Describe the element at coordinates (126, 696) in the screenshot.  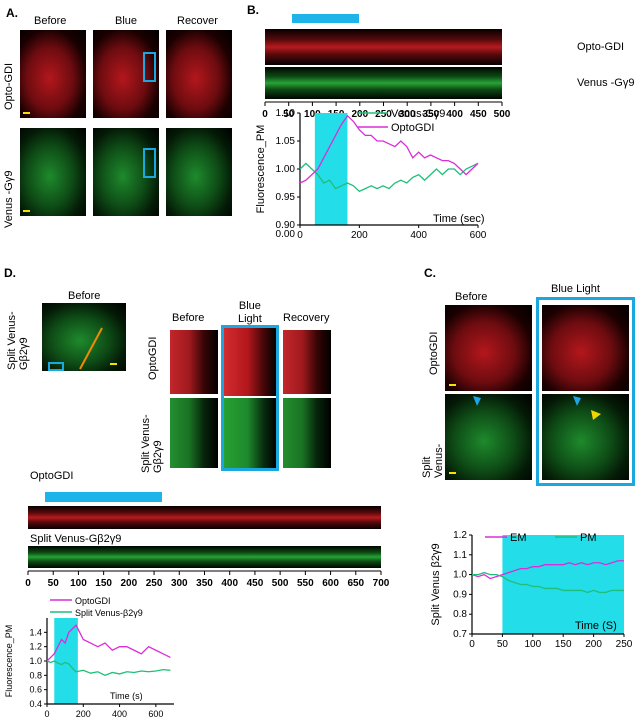
I see `chart-D-xlabel: Time (s)` at that location.